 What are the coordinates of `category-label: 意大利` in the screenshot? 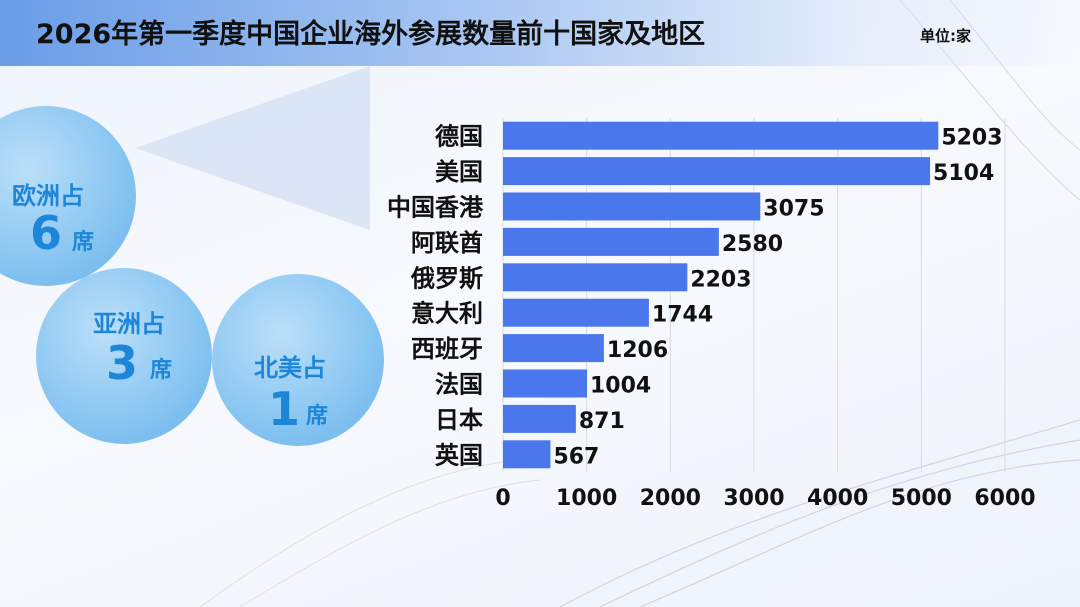 It's located at (447, 314).